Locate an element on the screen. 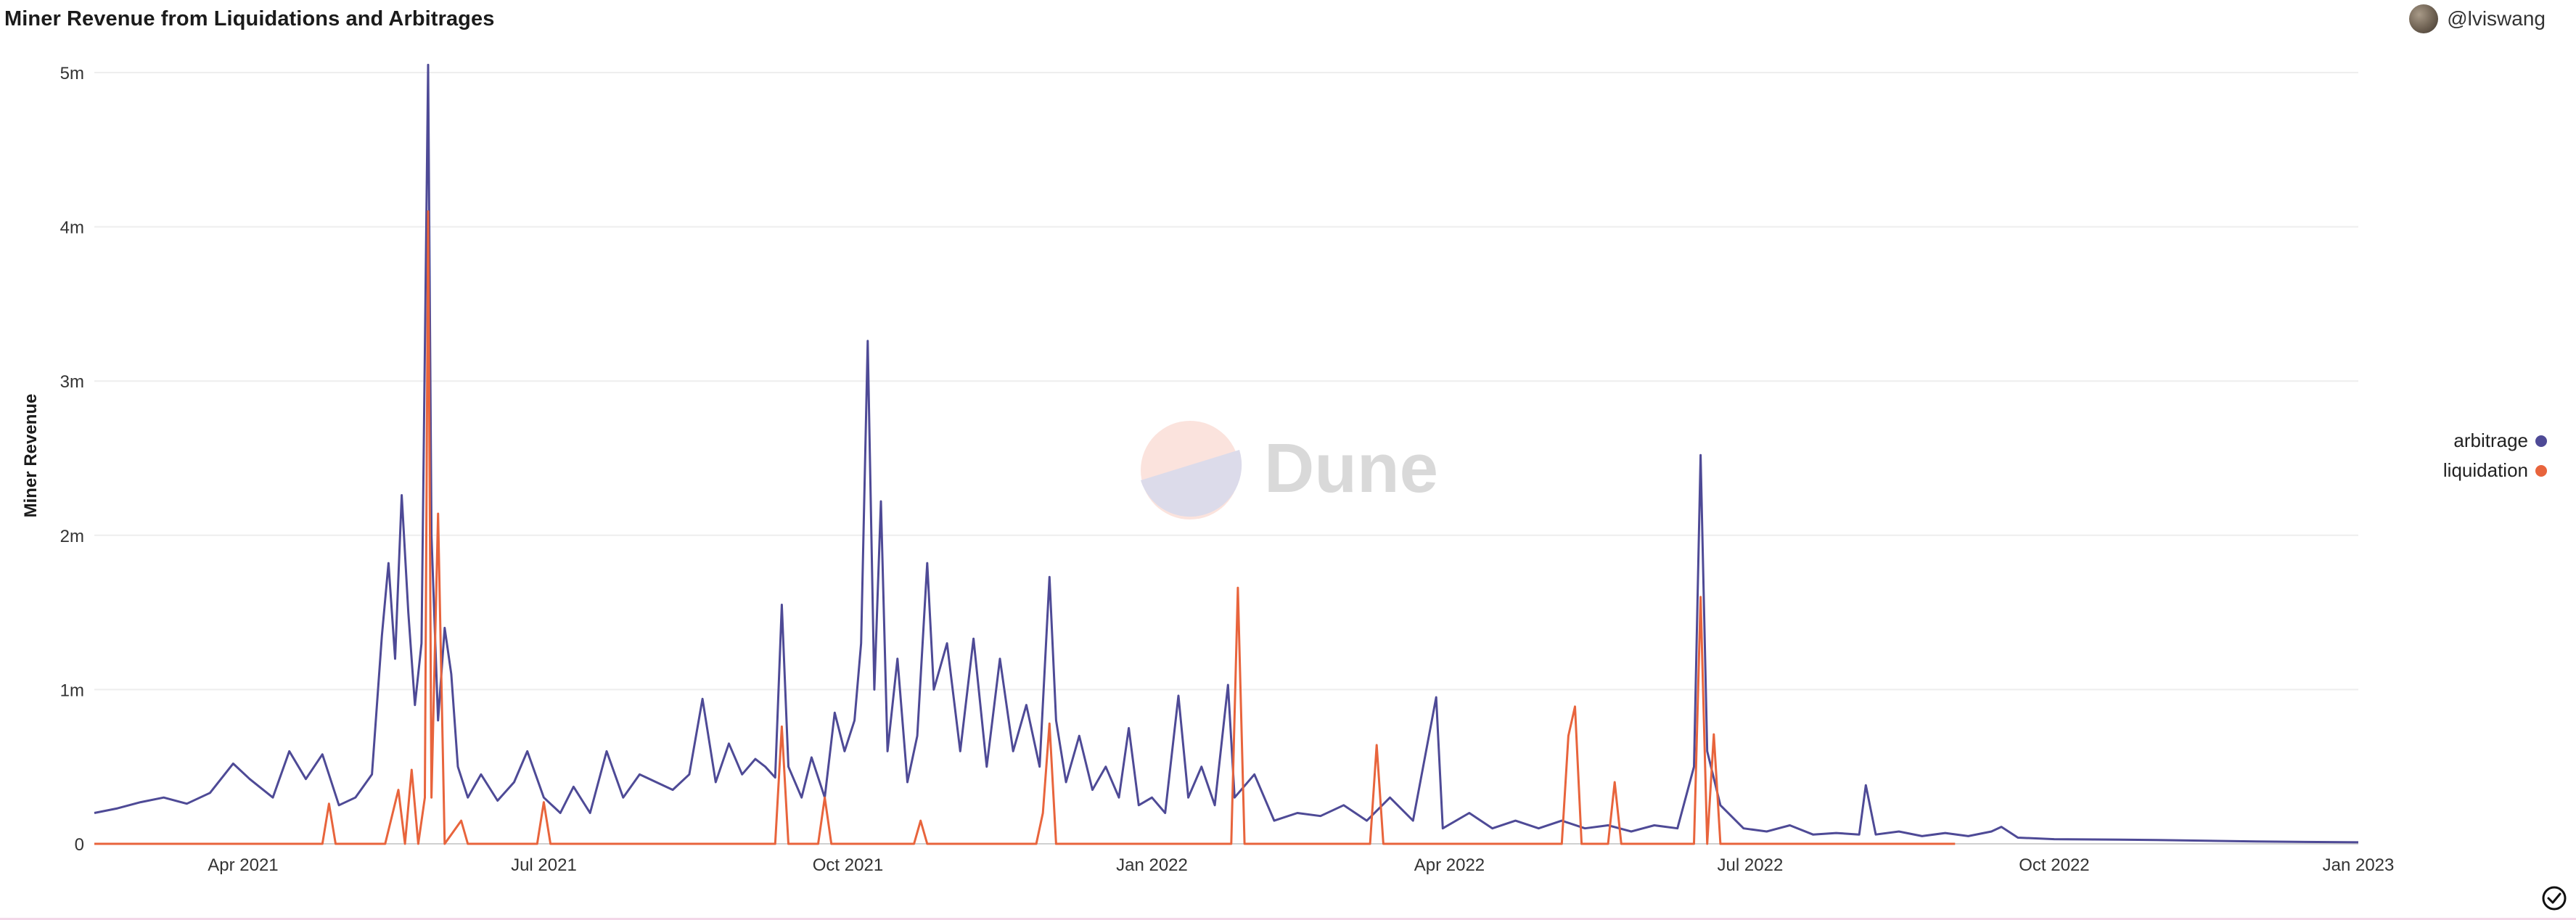  watermark: Dune is located at coordinates (1289, 470).